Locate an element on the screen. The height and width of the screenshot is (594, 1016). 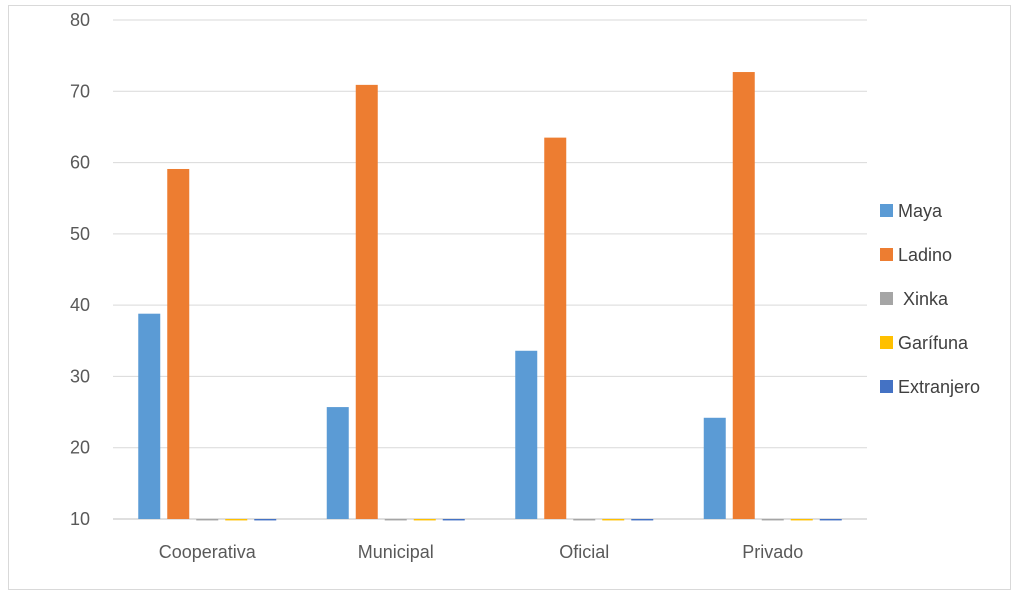
bar-garífuna-municipal is located at coordinates (424, 520).